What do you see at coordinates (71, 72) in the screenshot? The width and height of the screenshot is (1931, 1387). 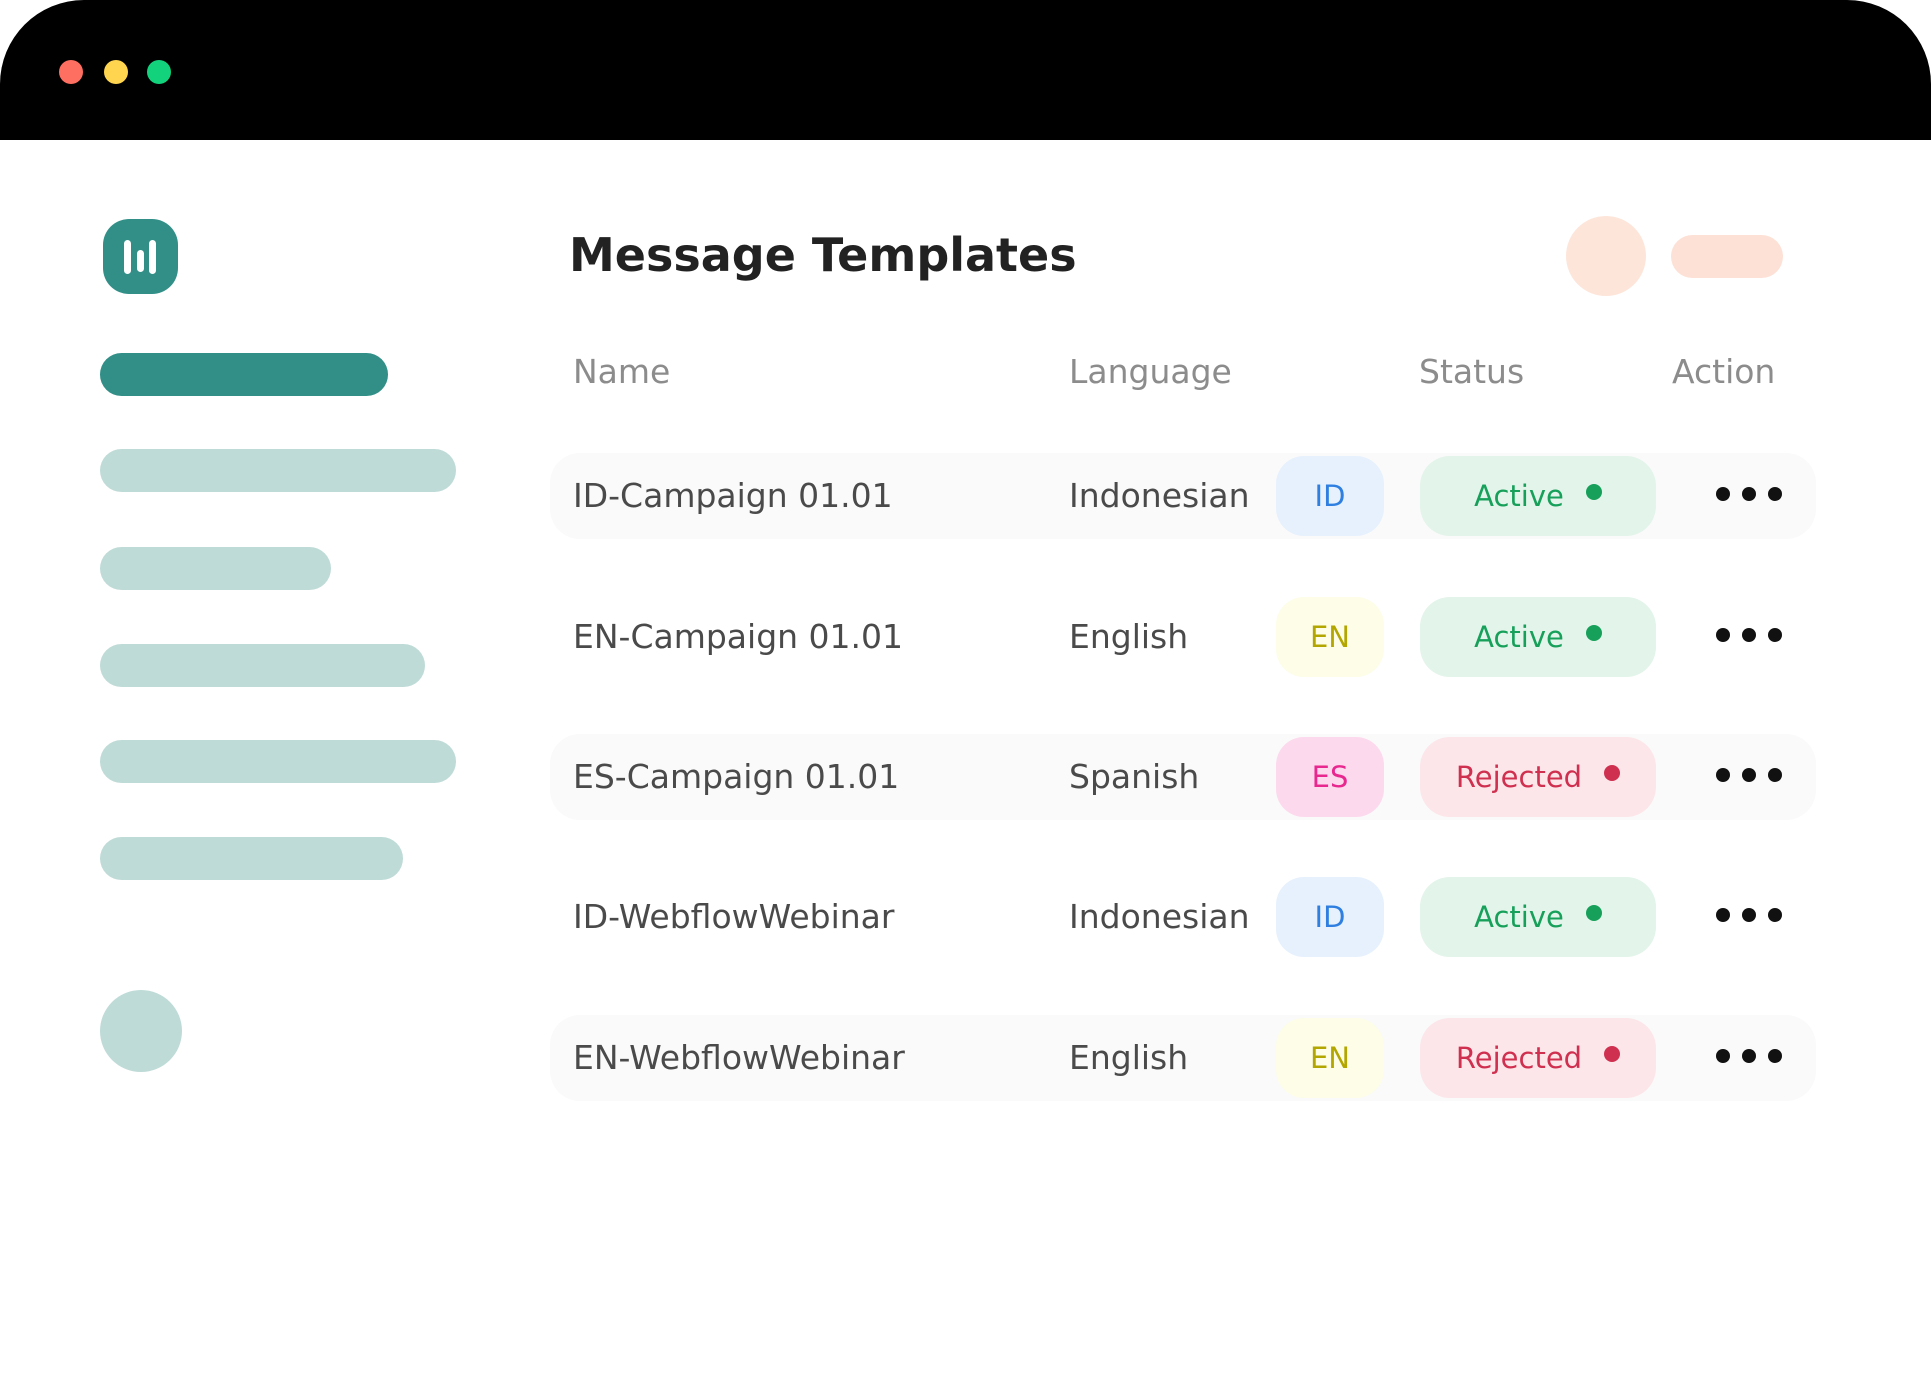 I see `close-window-button` at bounding box center [71, 72].